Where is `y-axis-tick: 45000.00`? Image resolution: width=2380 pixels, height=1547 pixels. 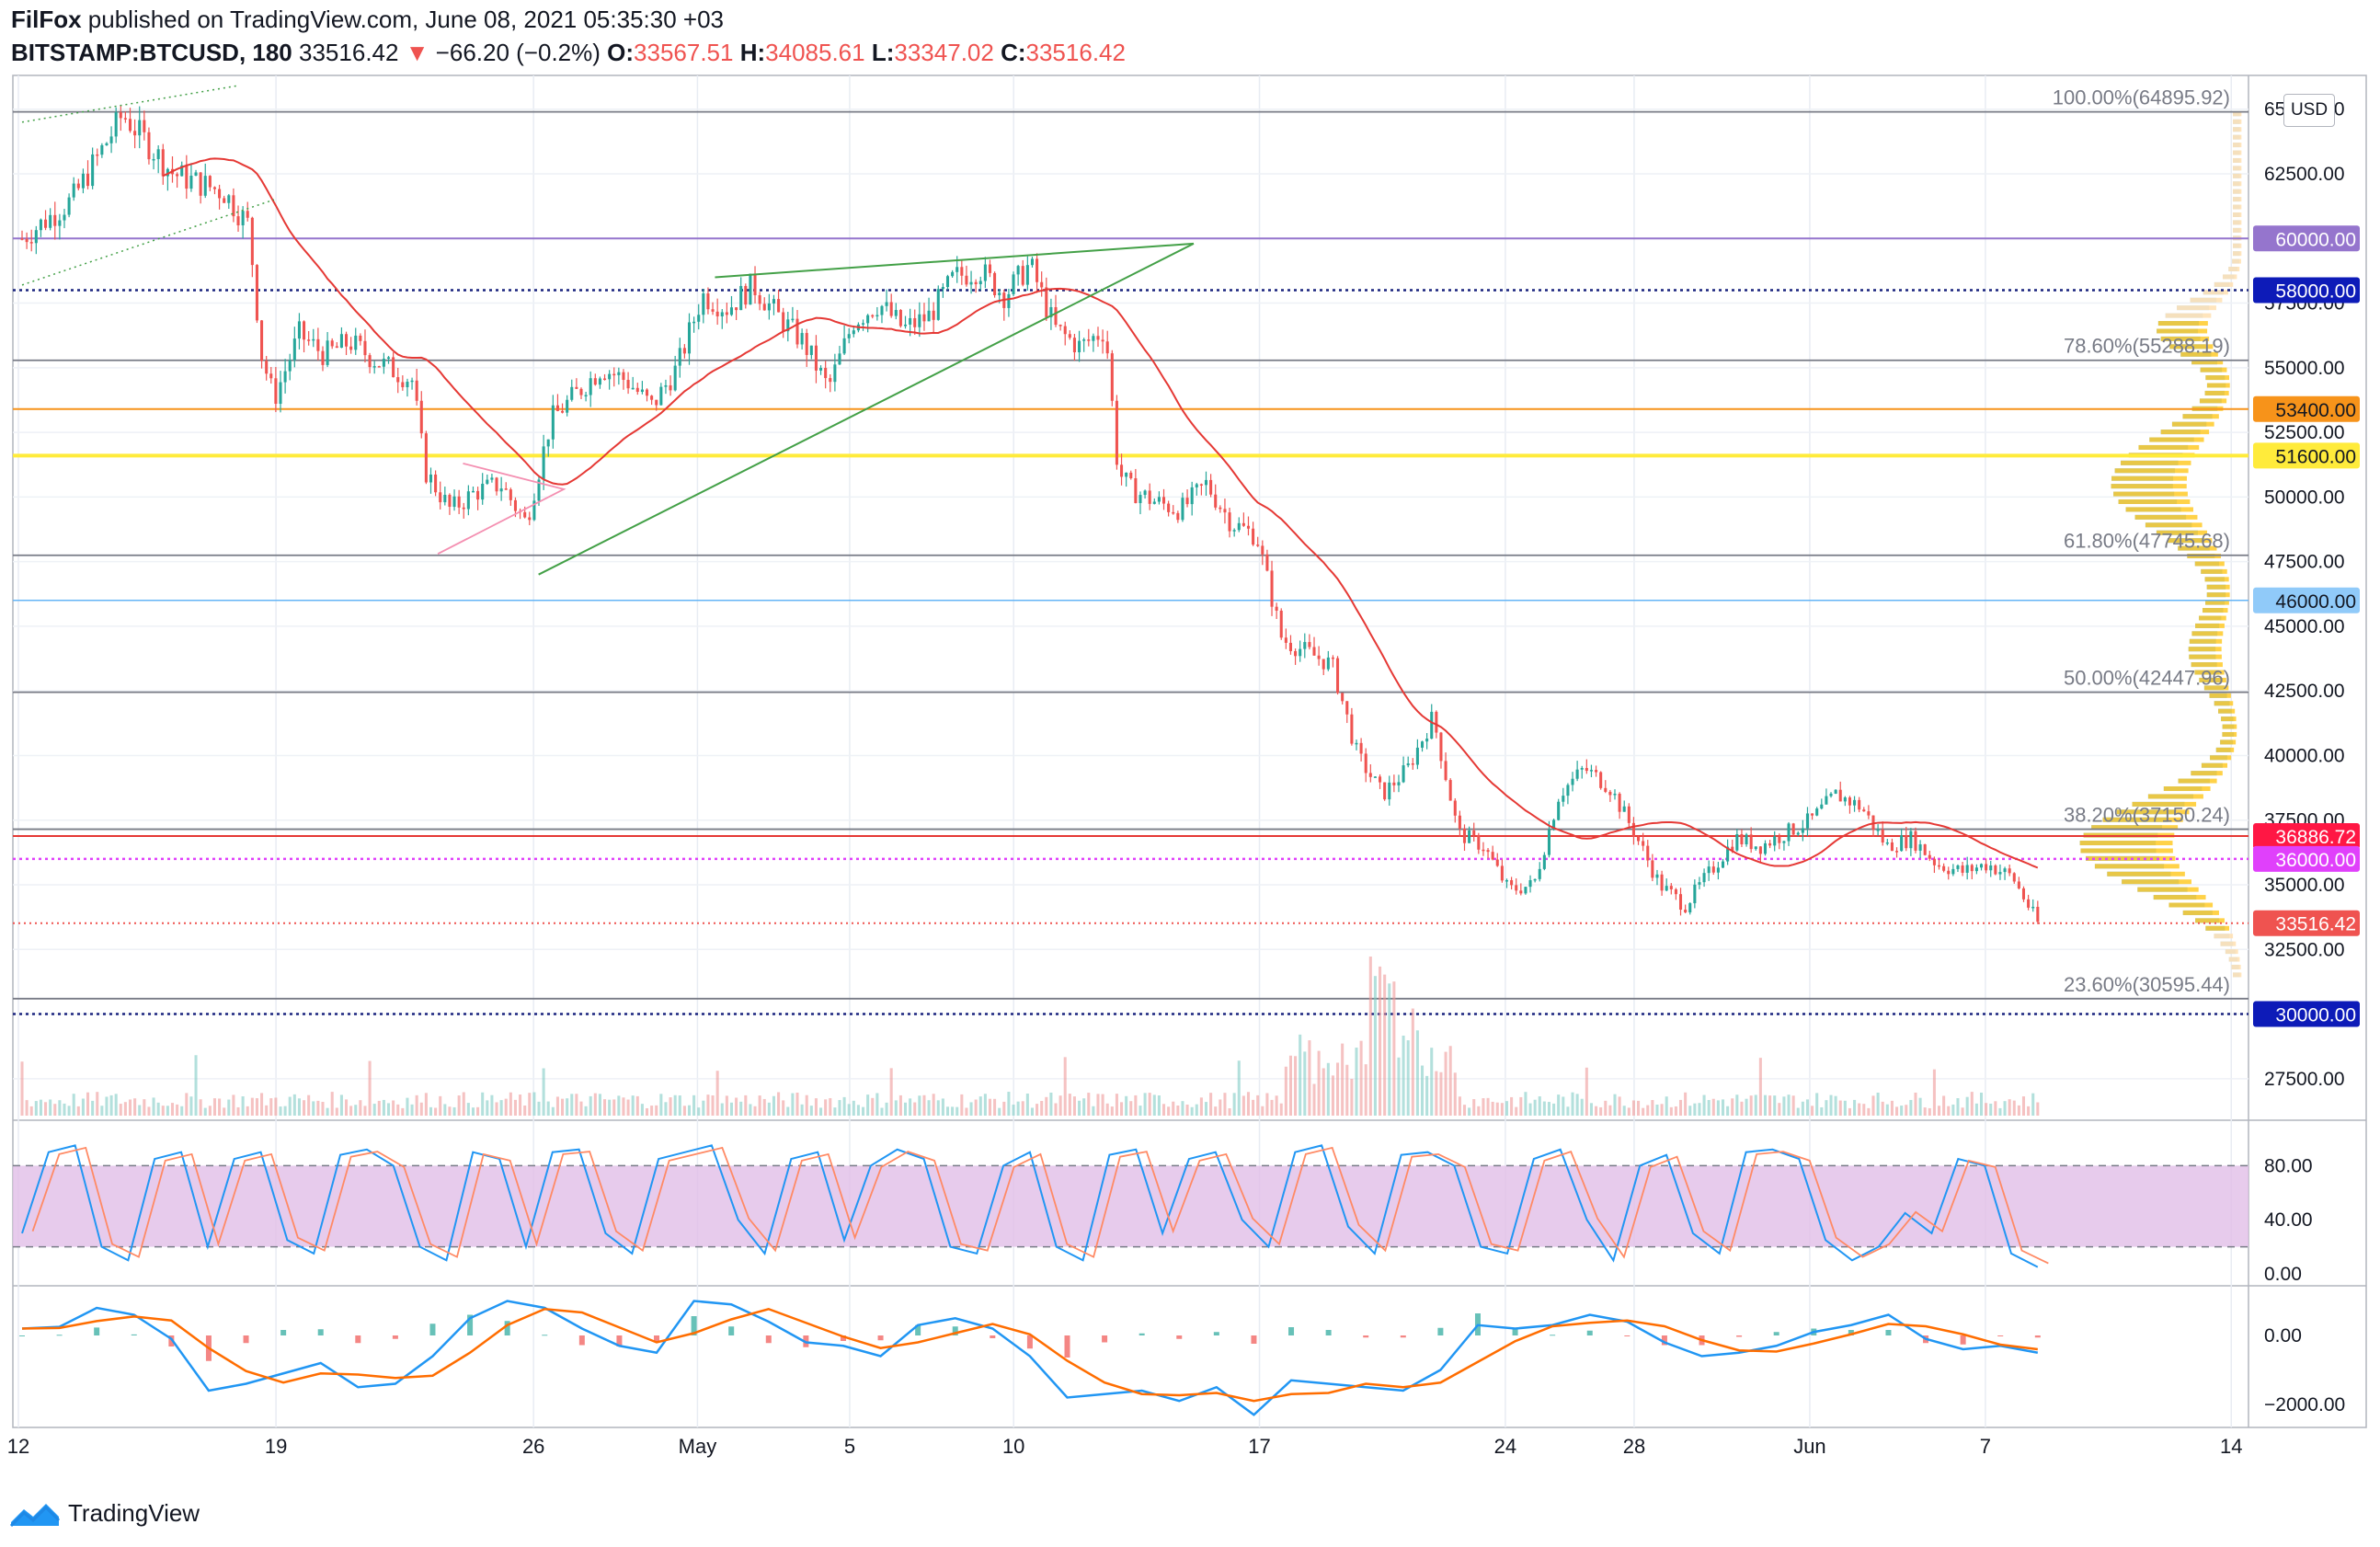
y-axis-tick: 45000.00 is located at coordinates (2304, 626).